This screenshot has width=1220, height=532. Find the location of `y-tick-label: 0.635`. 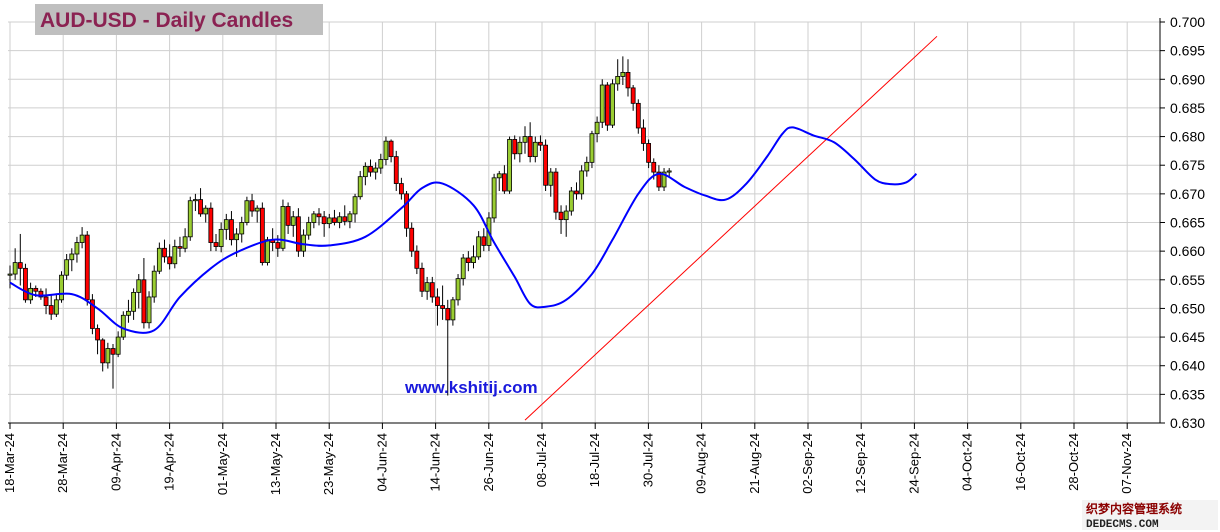

y-tick-label: 0.635 is located at coordinates (1187, 394).